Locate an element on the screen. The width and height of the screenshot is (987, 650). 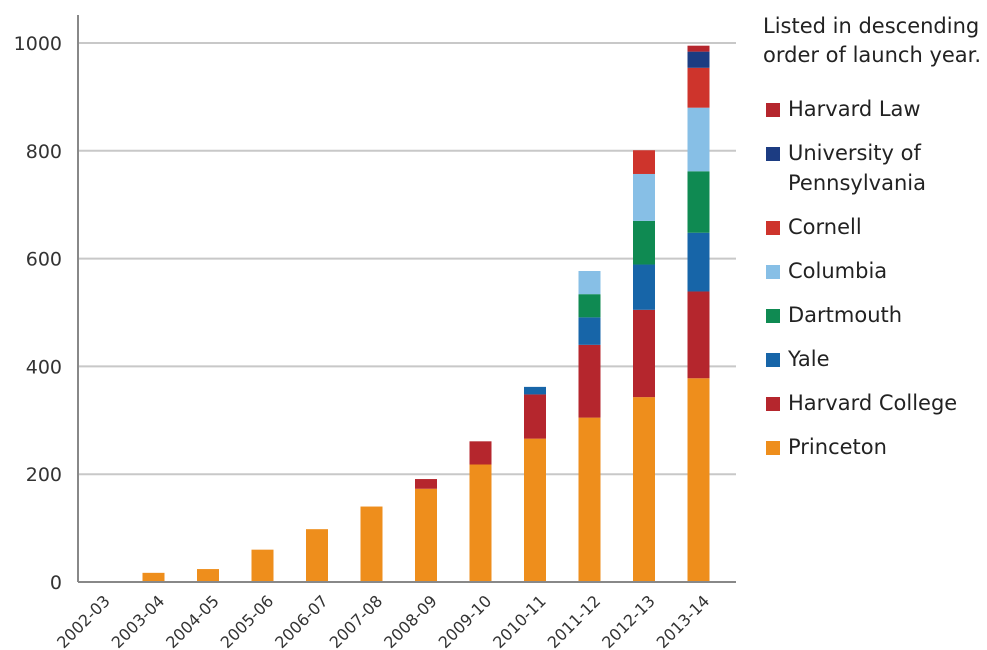
legend-item: Princeton is located at coordinates (875, 447).